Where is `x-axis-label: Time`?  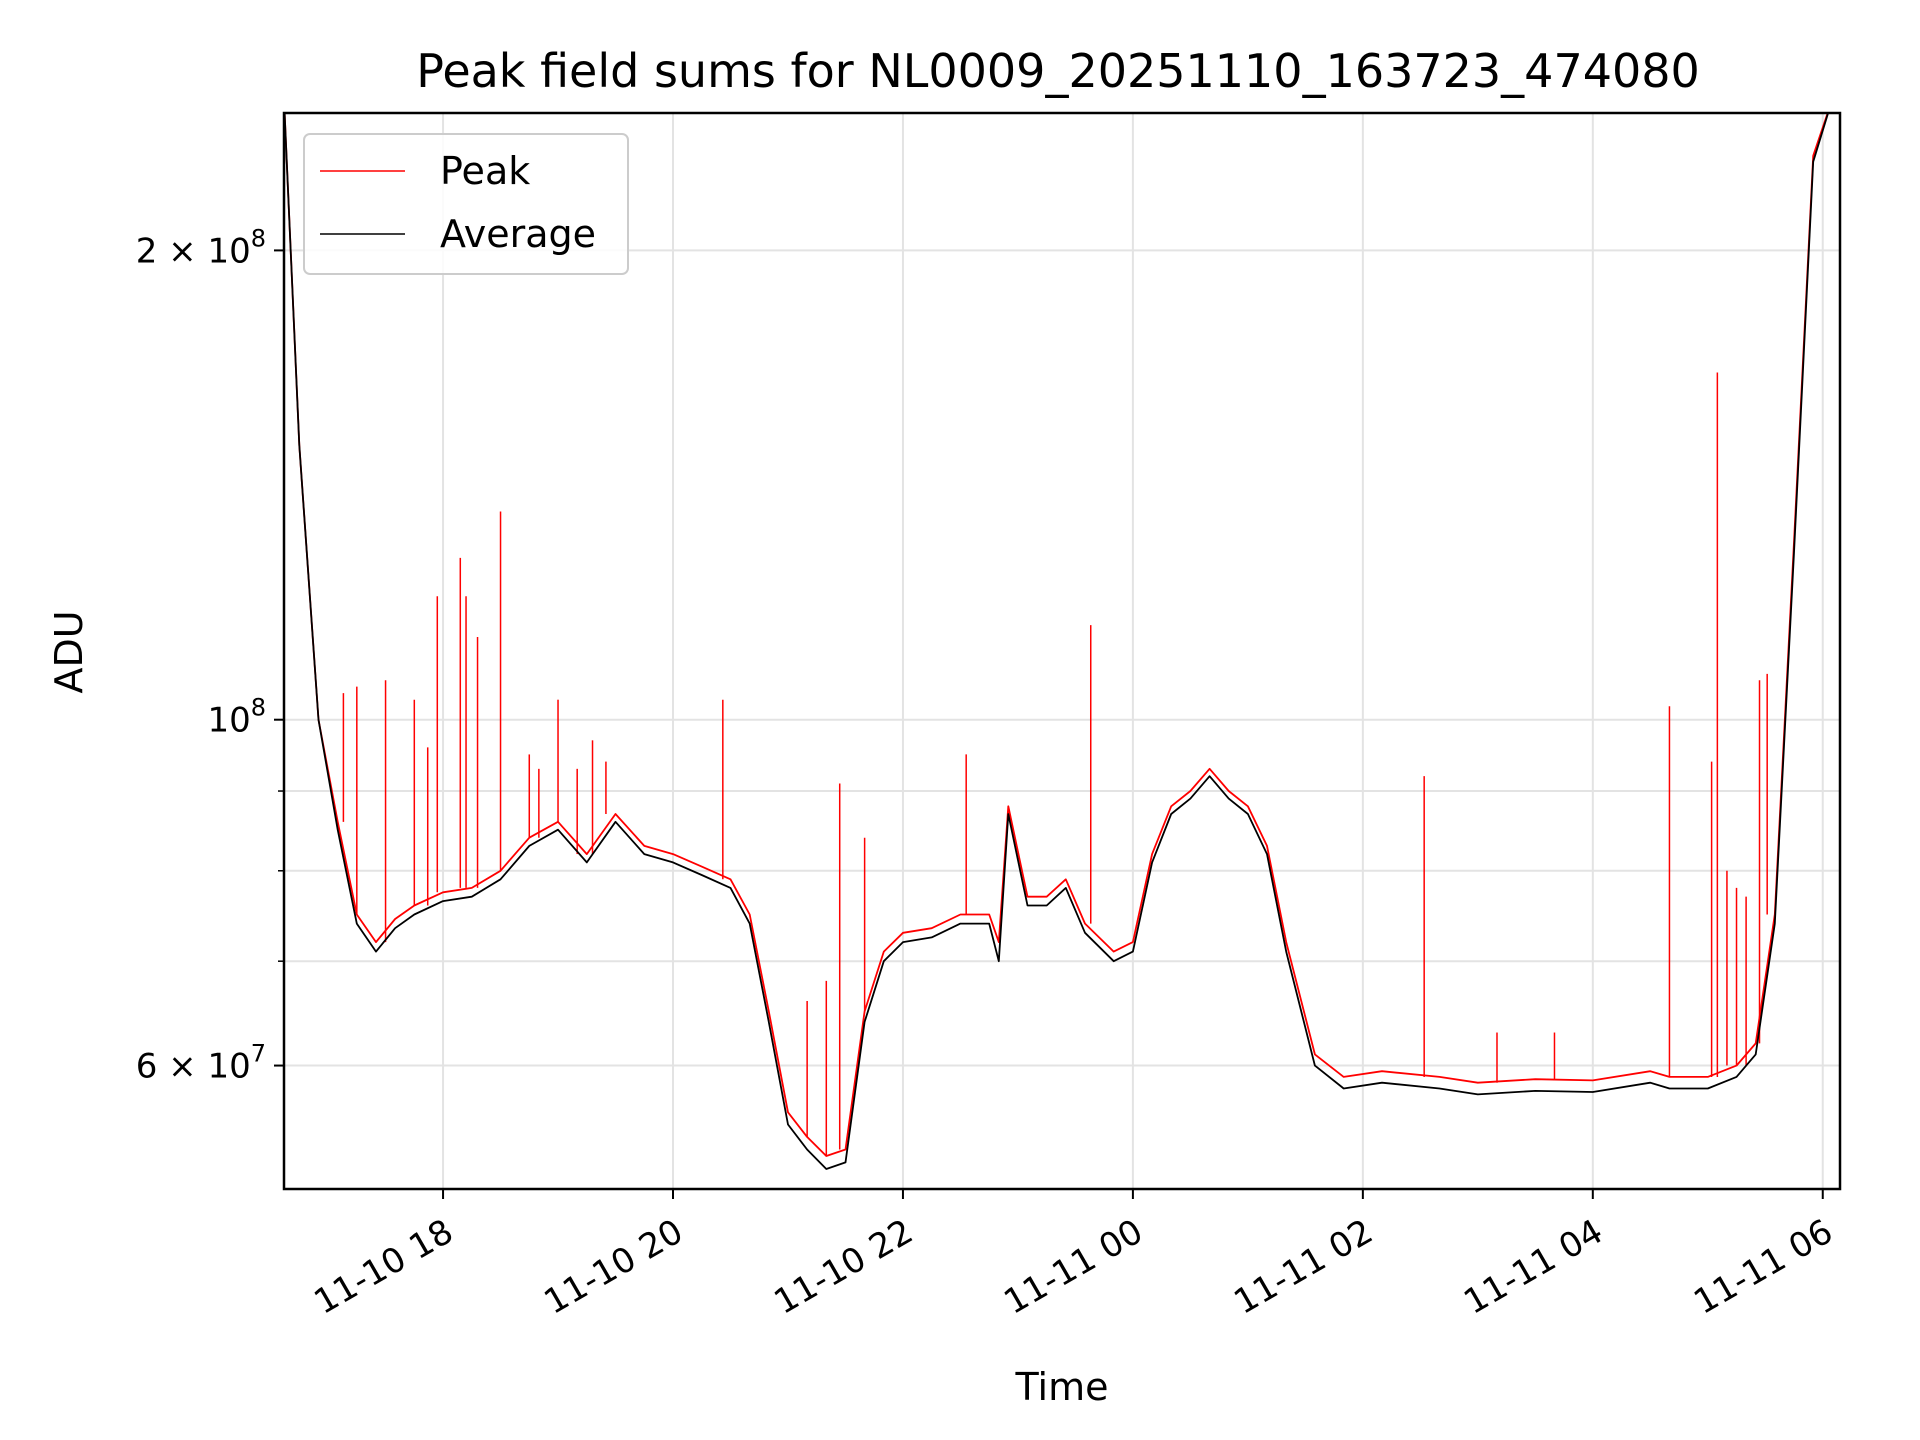
x-axis-label: Time is located at coordinates (1062, 1387).